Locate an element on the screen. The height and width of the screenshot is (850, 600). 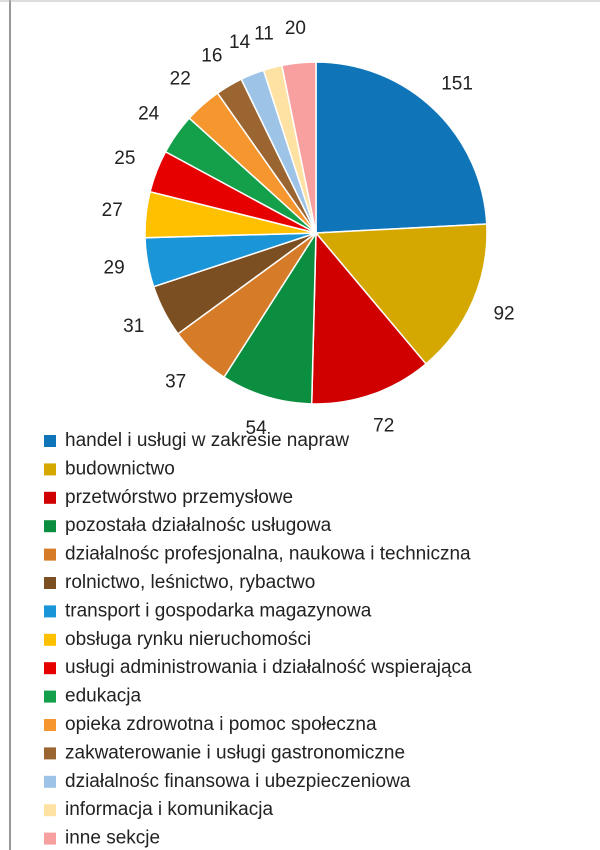
data-label: 37 is located at coordinates (175, 381).